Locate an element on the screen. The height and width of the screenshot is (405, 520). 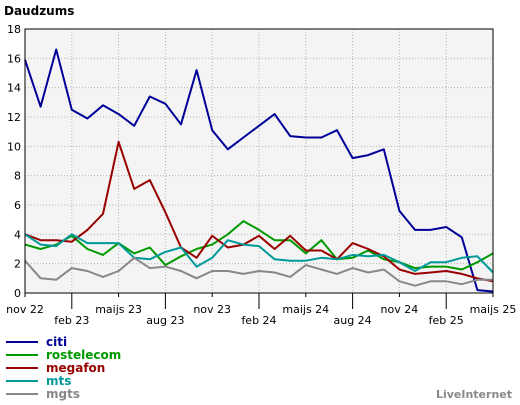
brand-label: LiveInternet is located at coordinates (474, 394).